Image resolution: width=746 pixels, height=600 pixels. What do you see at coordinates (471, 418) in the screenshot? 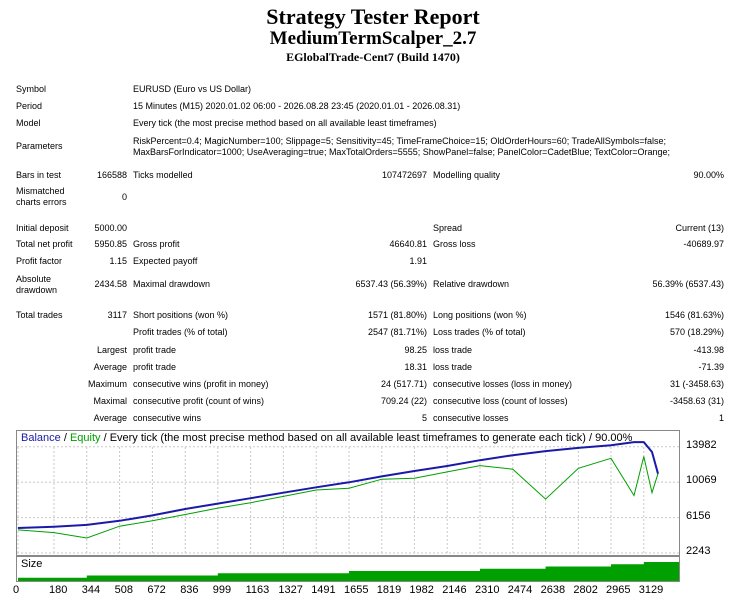
I see `avg-cons-losses-label: consecutive losses` at bounding box center [471, 418].